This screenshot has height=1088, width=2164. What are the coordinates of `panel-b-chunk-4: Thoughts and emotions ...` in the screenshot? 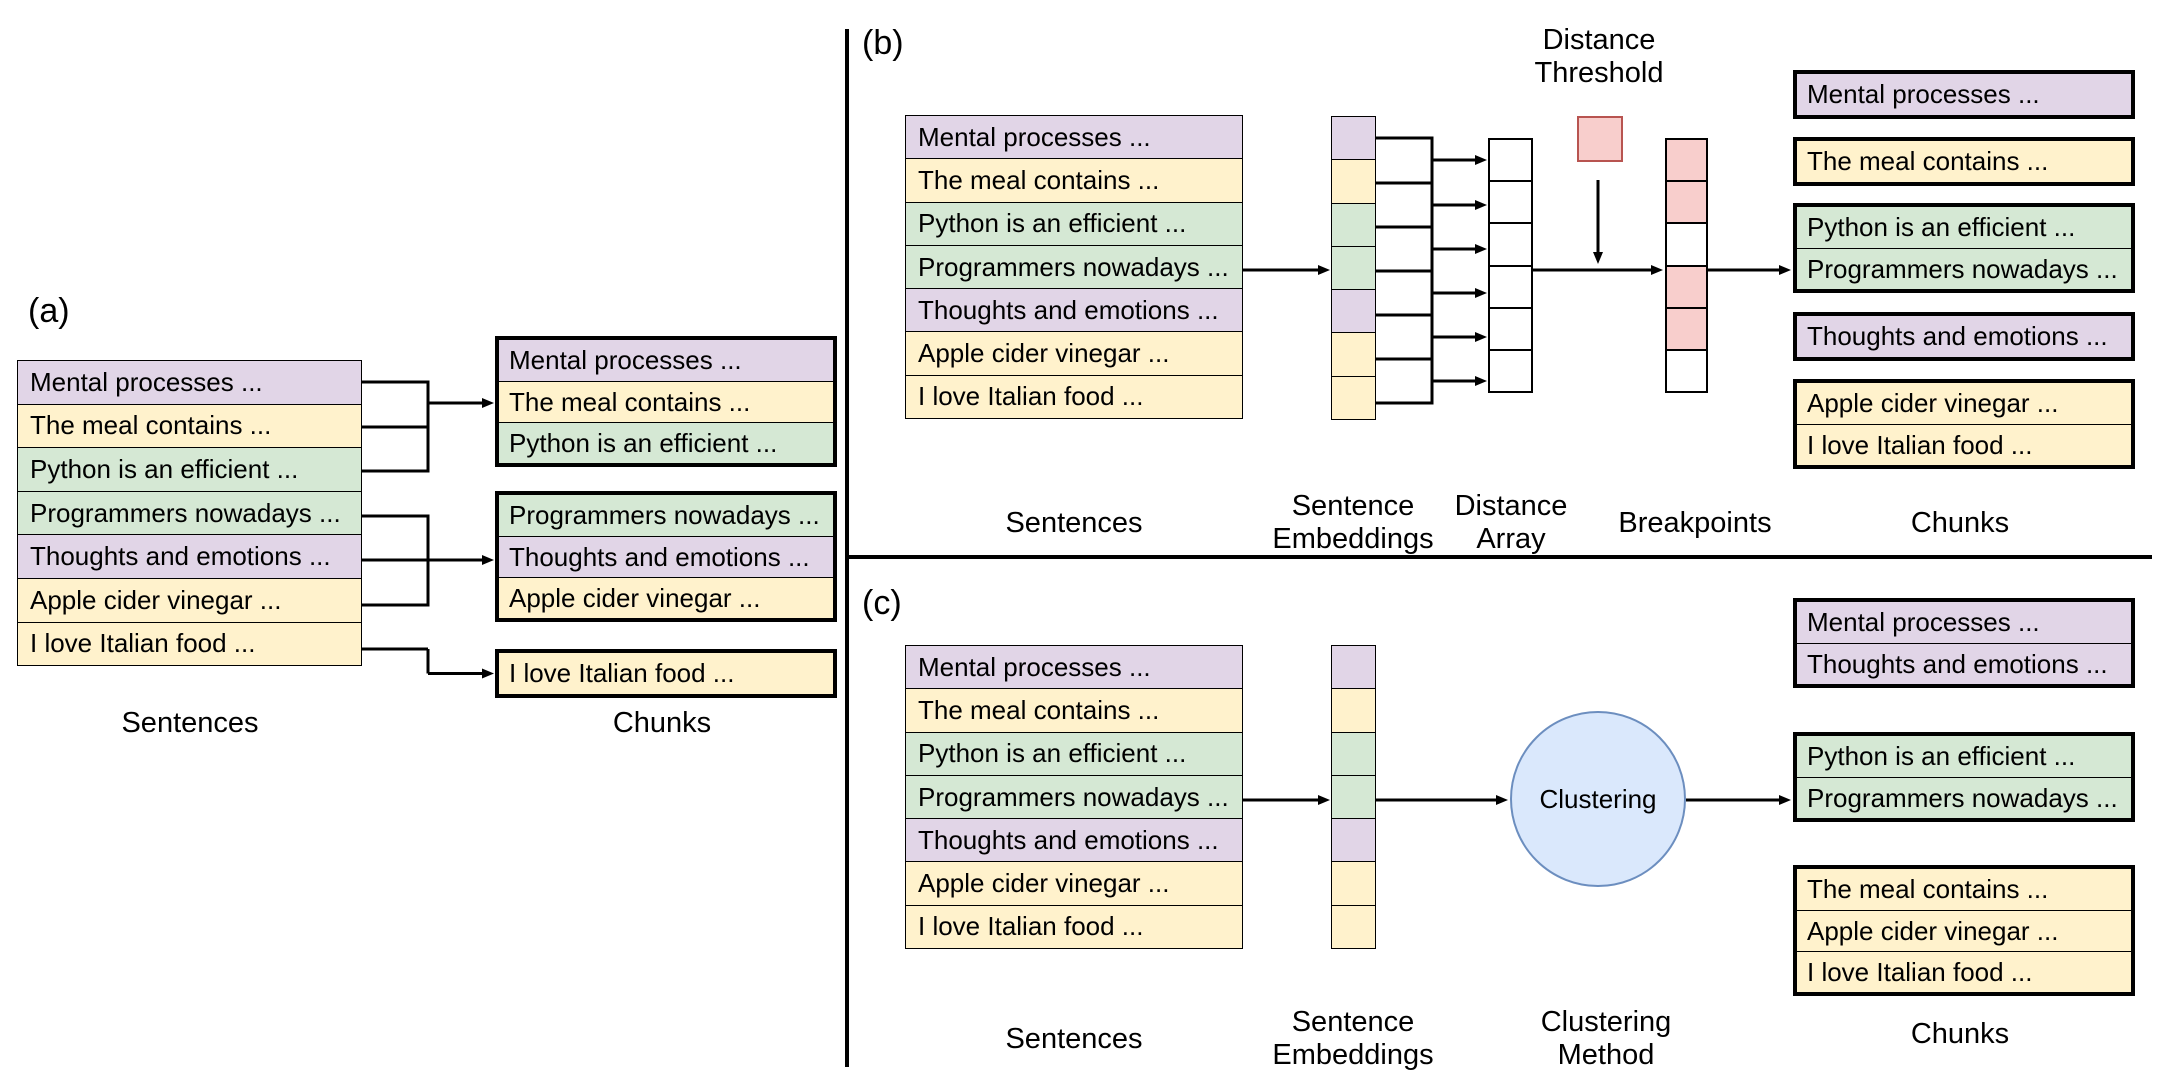 It's located at (1964, 336).